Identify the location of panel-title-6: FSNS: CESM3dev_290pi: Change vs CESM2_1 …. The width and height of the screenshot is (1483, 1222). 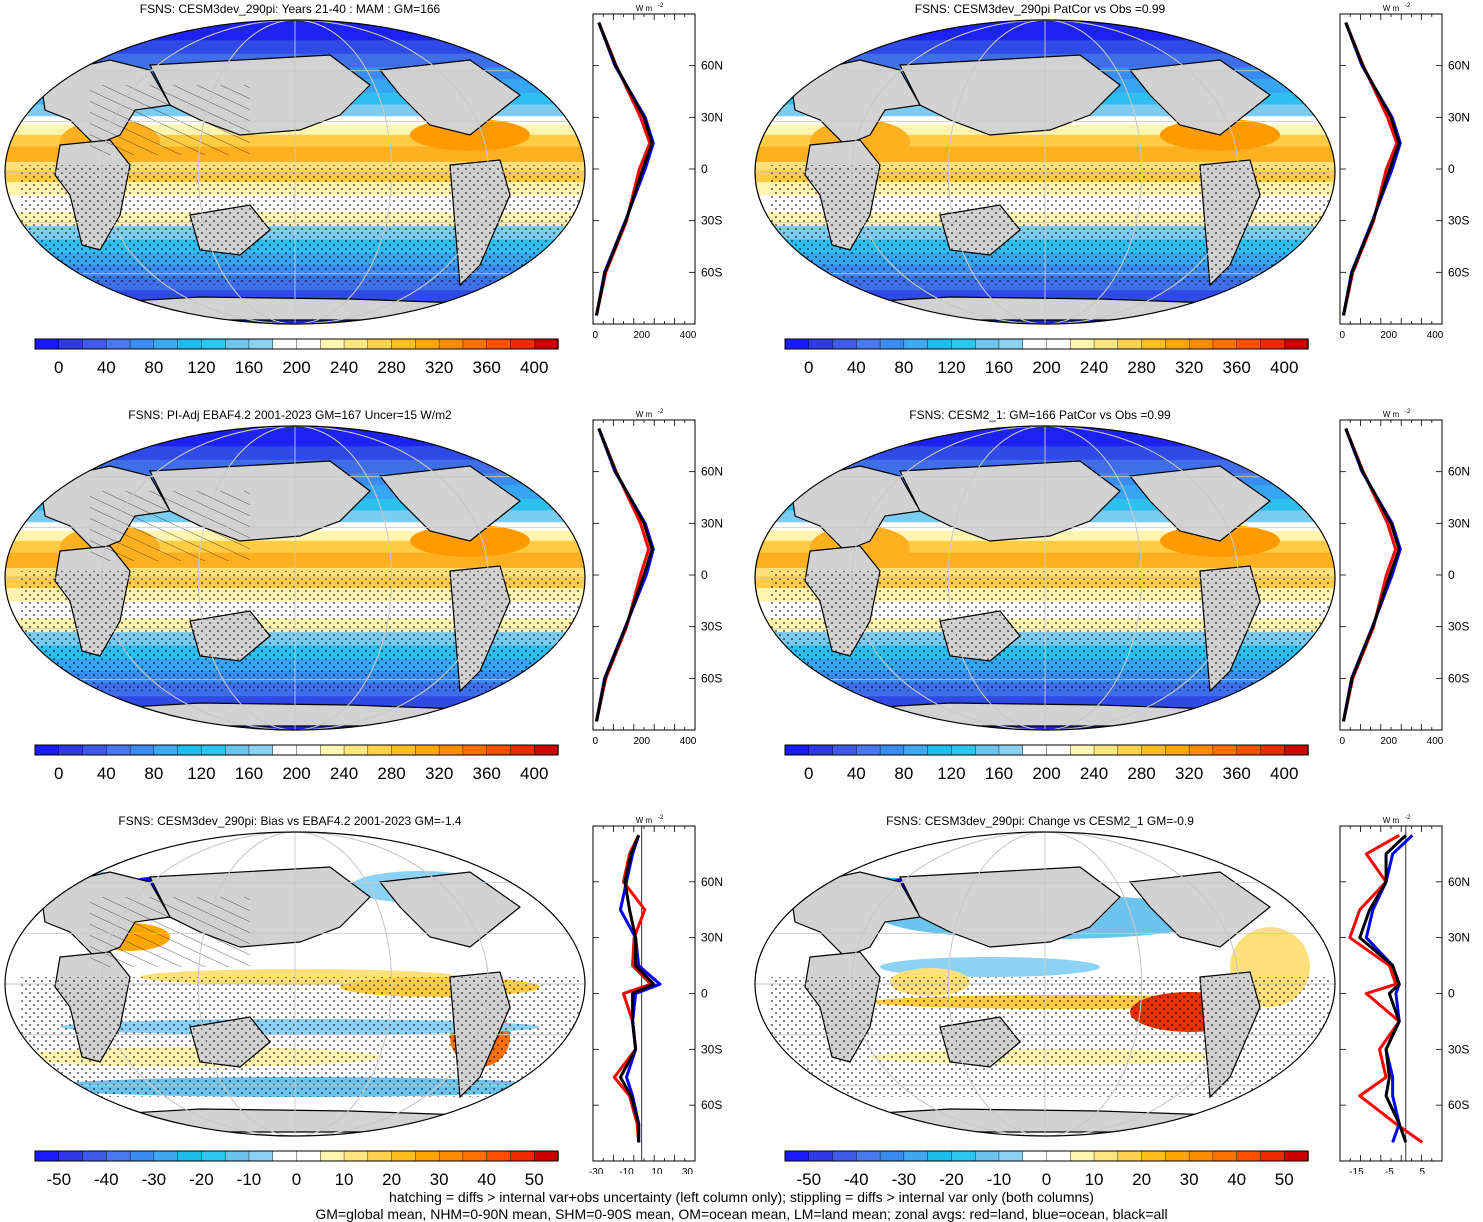
(1040, 821).